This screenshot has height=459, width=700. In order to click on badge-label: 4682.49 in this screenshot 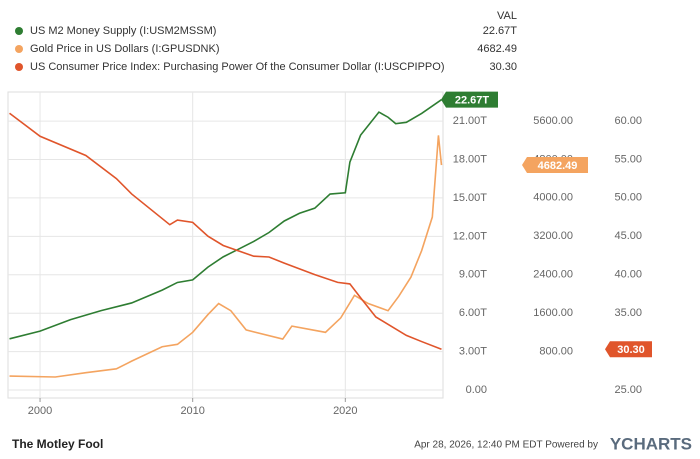, I will do `click(558, 166)`.